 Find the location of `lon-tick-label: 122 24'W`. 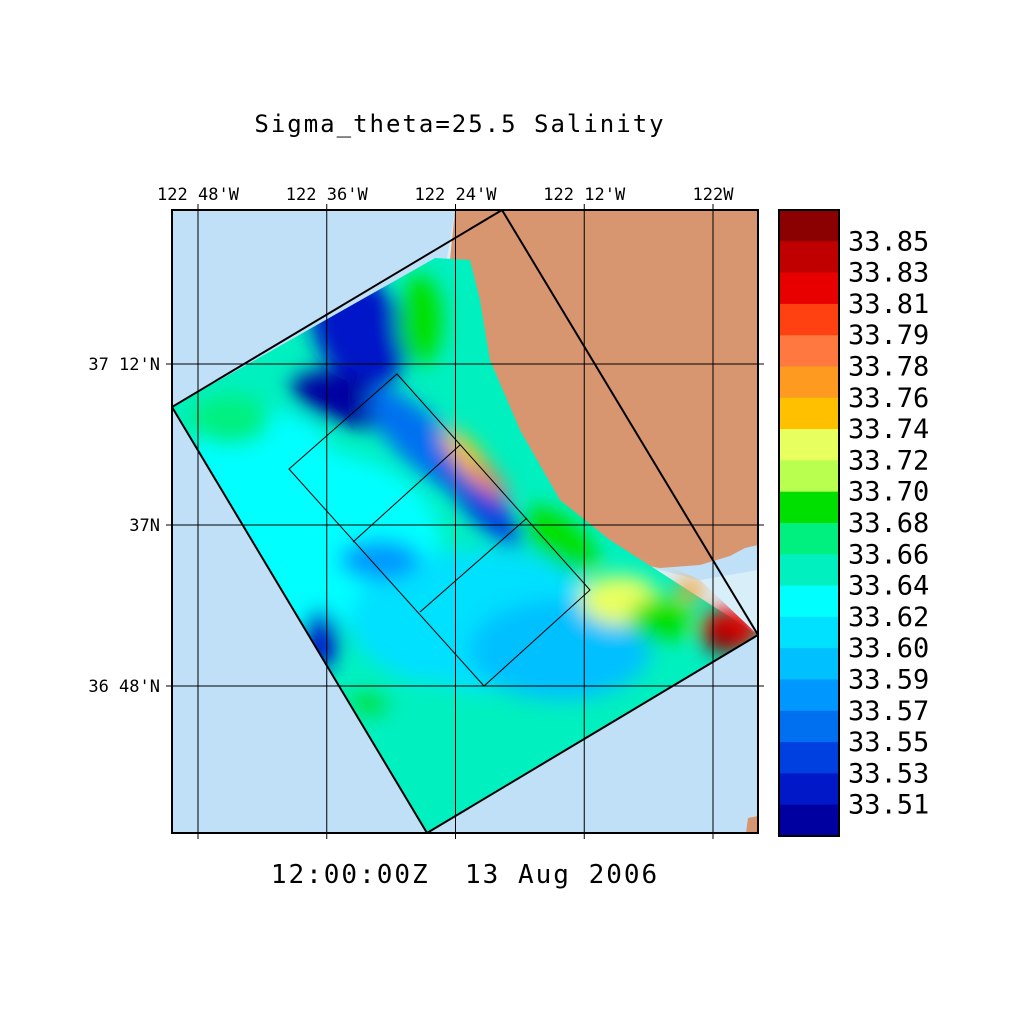

lon-tick-label: 122 24'W is located at coordinates (456, 195).